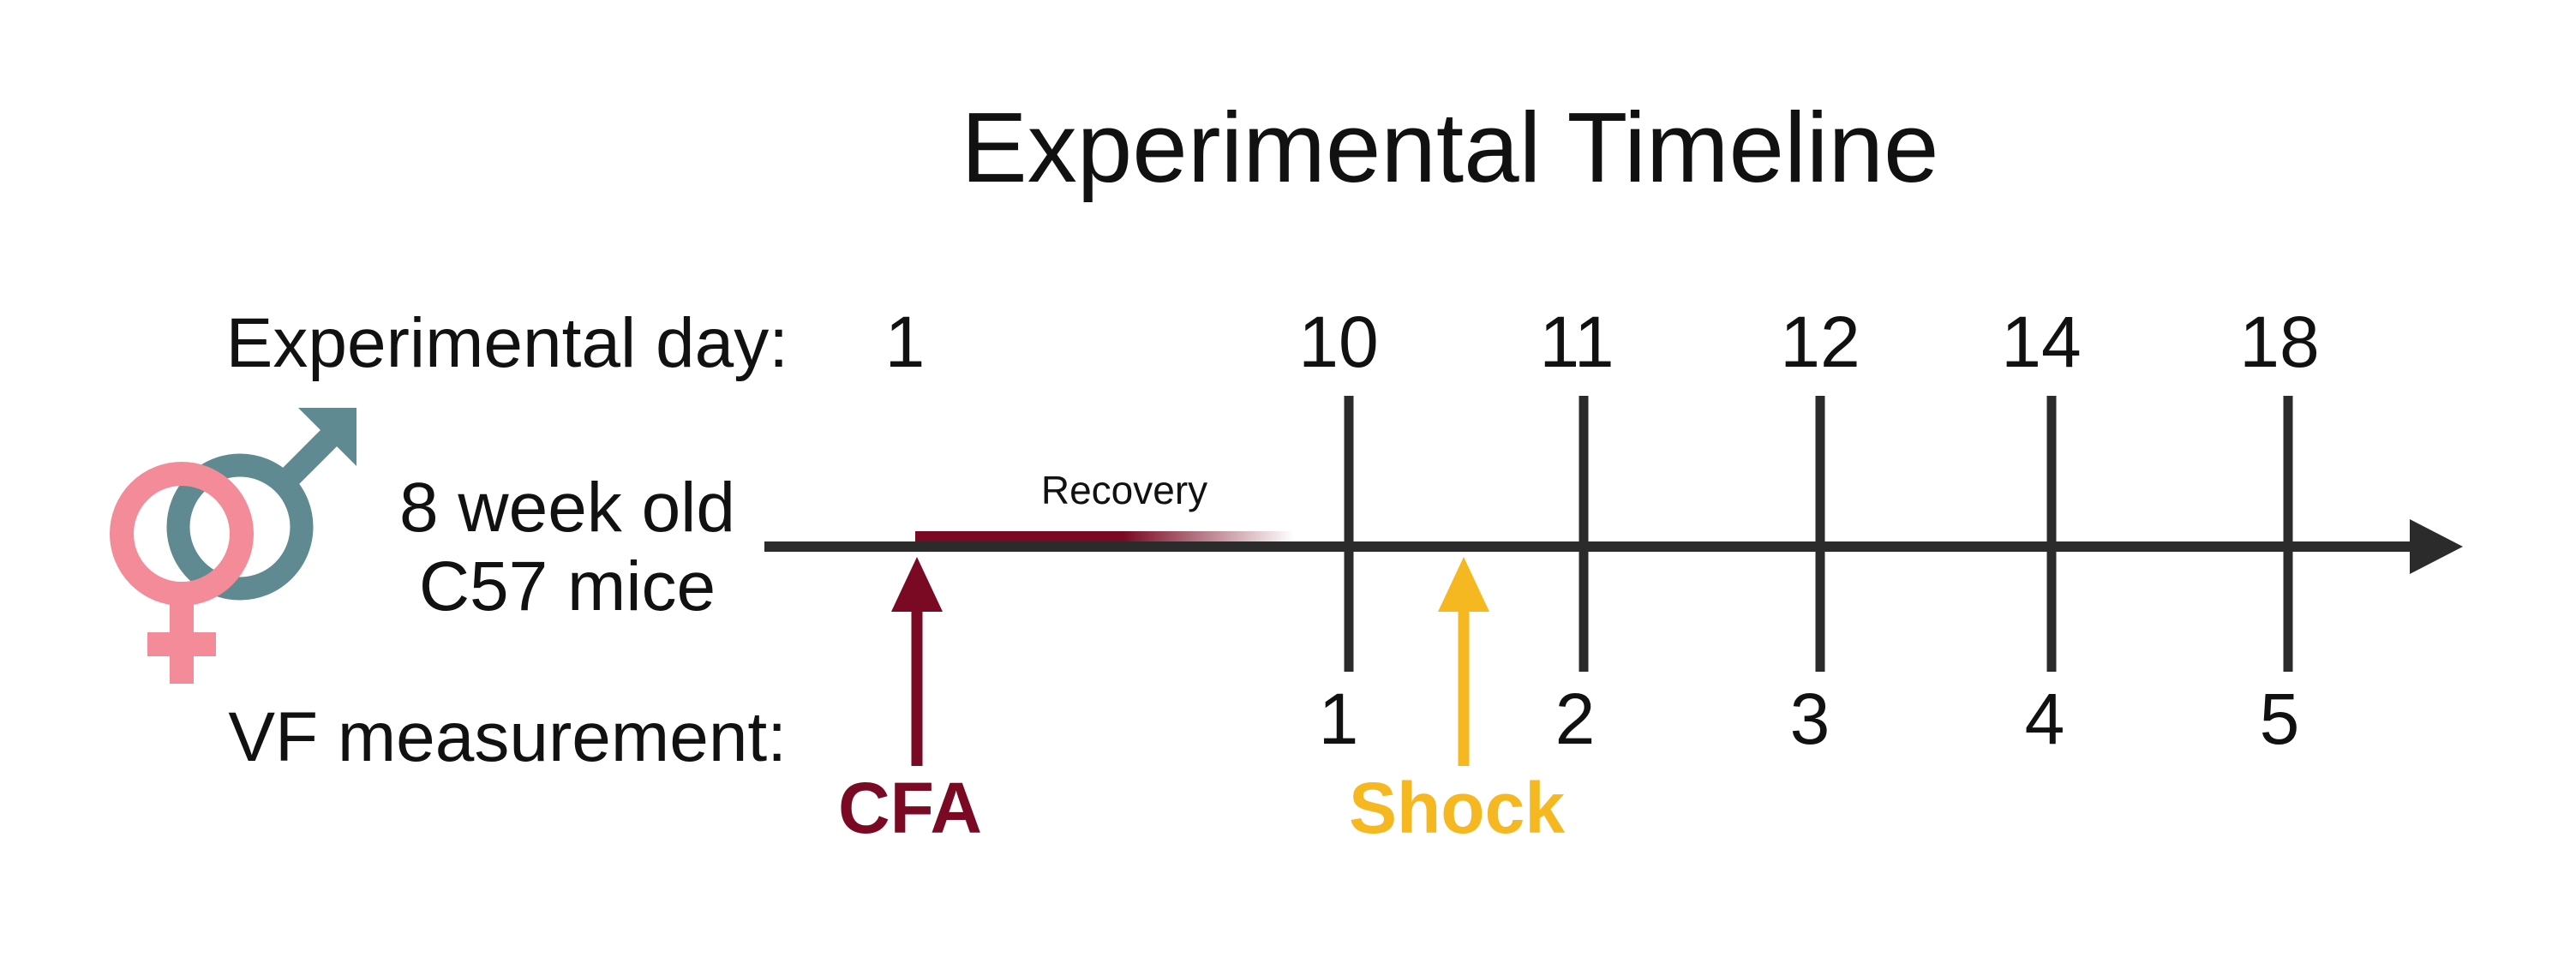 The height and width of the screenshot is (975, 2576). What do you see at coordinates (2279, 342) in the screenshot?
I see `day-number: 18` at bounding box center [2279, 342].